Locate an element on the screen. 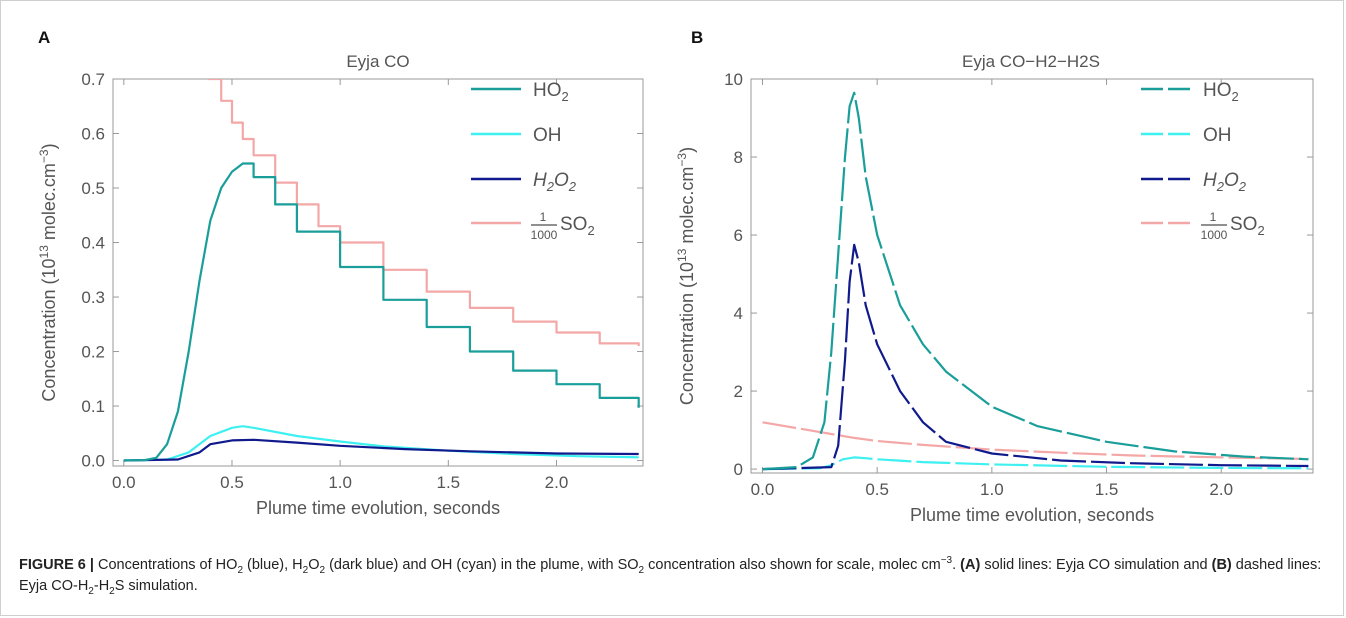 This screenshot has height=618, width=1346. y-tick-label: 4 is located at coordinates (738, 313).